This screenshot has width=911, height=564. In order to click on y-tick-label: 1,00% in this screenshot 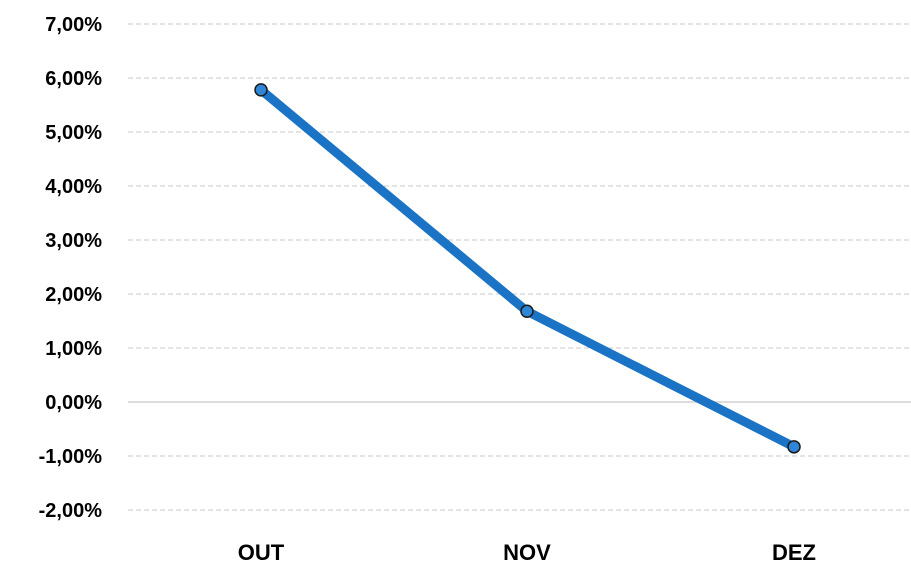, I will do `click(73, 349)`.